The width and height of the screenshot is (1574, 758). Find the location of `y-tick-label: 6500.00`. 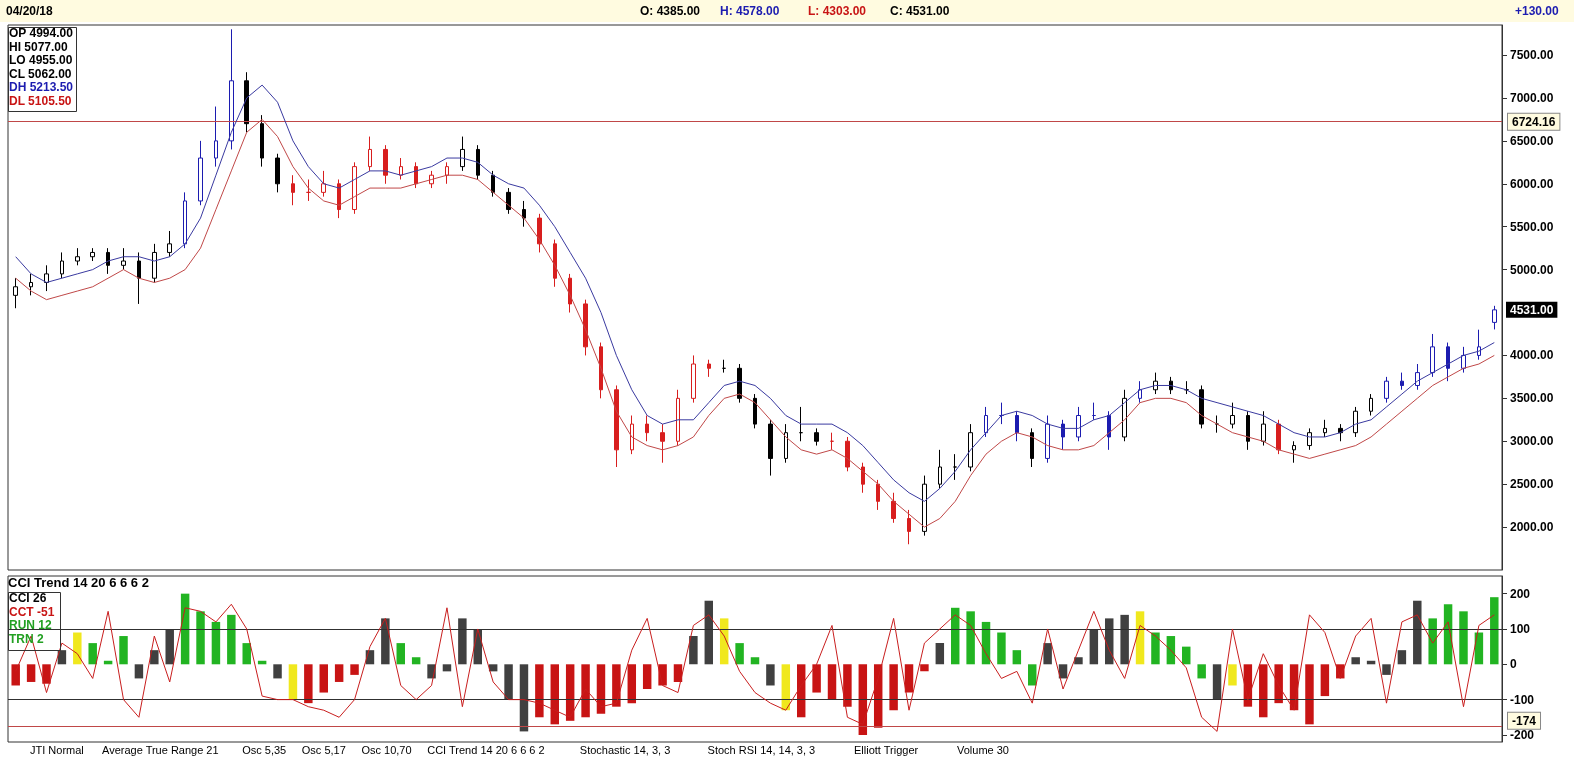

y-tick-label: 6500.00 is located at coordinates (1532, 140).